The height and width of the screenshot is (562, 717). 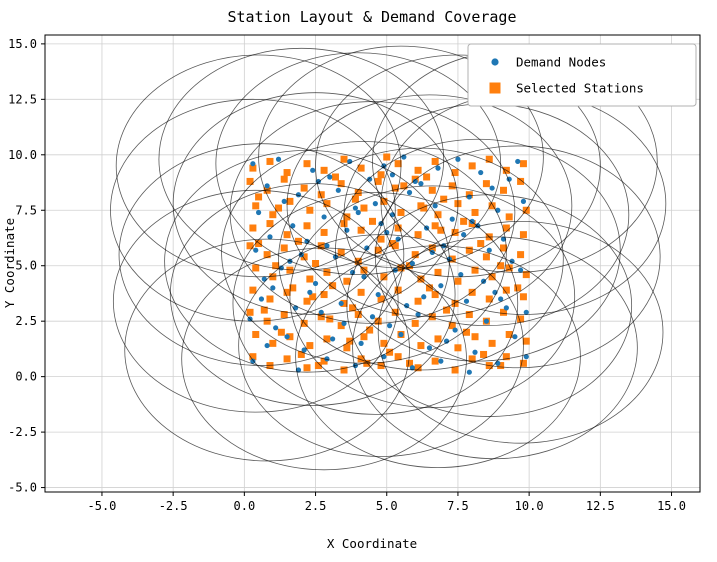 I want to click on y-axis-label: Y Coordinate, so click(x=9, y=263).